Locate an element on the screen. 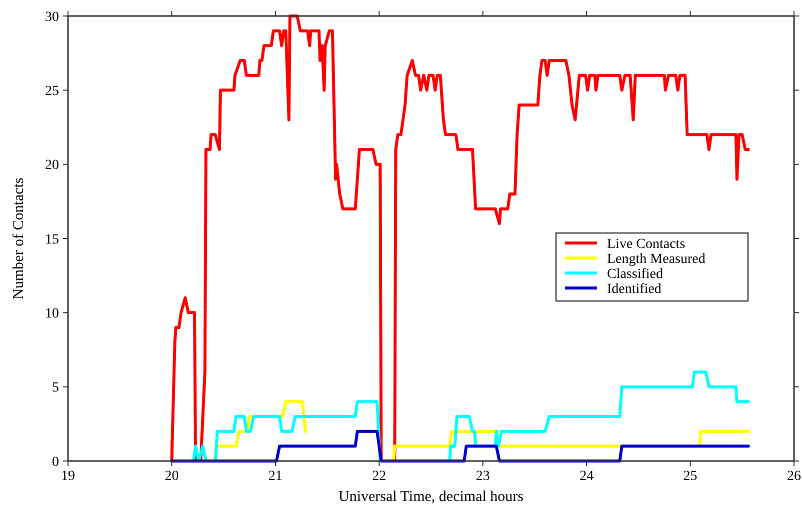  x-tick-label: 21 is located at coordinates (275, 476).